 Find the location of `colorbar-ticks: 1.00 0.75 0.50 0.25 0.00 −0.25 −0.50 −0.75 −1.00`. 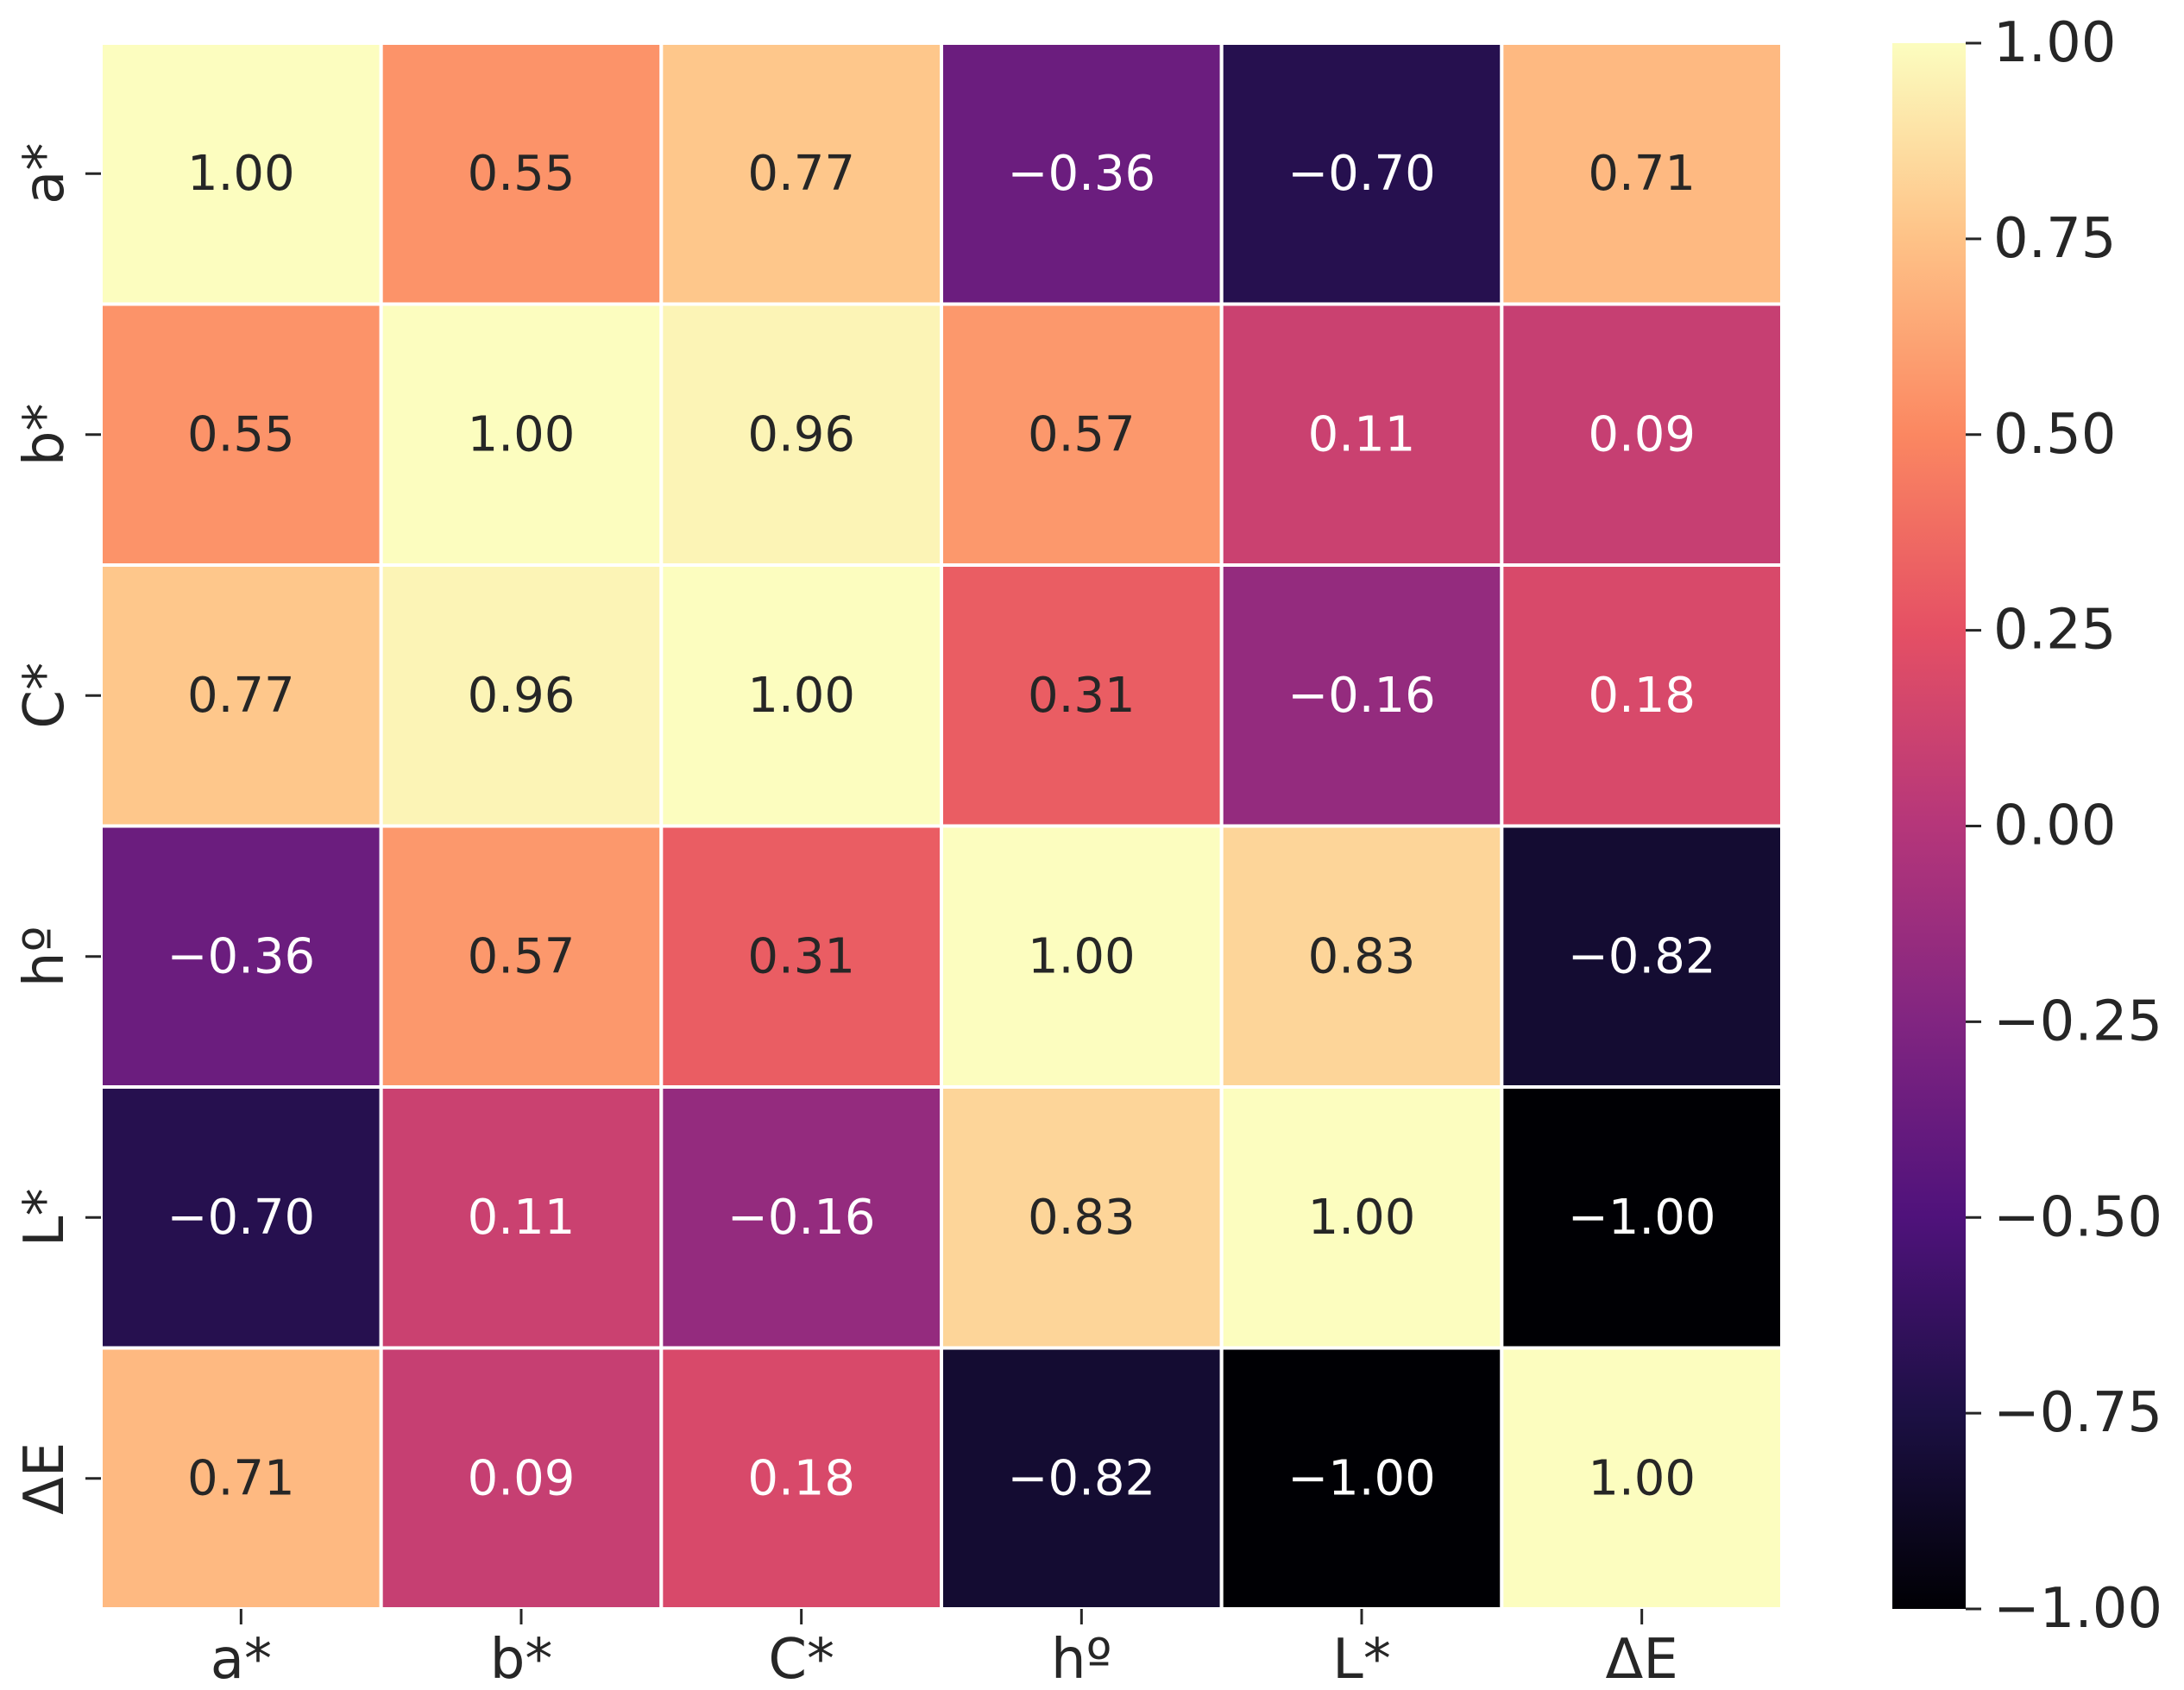

colorbar-ticks: 1.00 0.75 0.50 0.25 0.00 −0.25 −0.50 −0.75 −1.00 is located at coordinates (2064, 826).